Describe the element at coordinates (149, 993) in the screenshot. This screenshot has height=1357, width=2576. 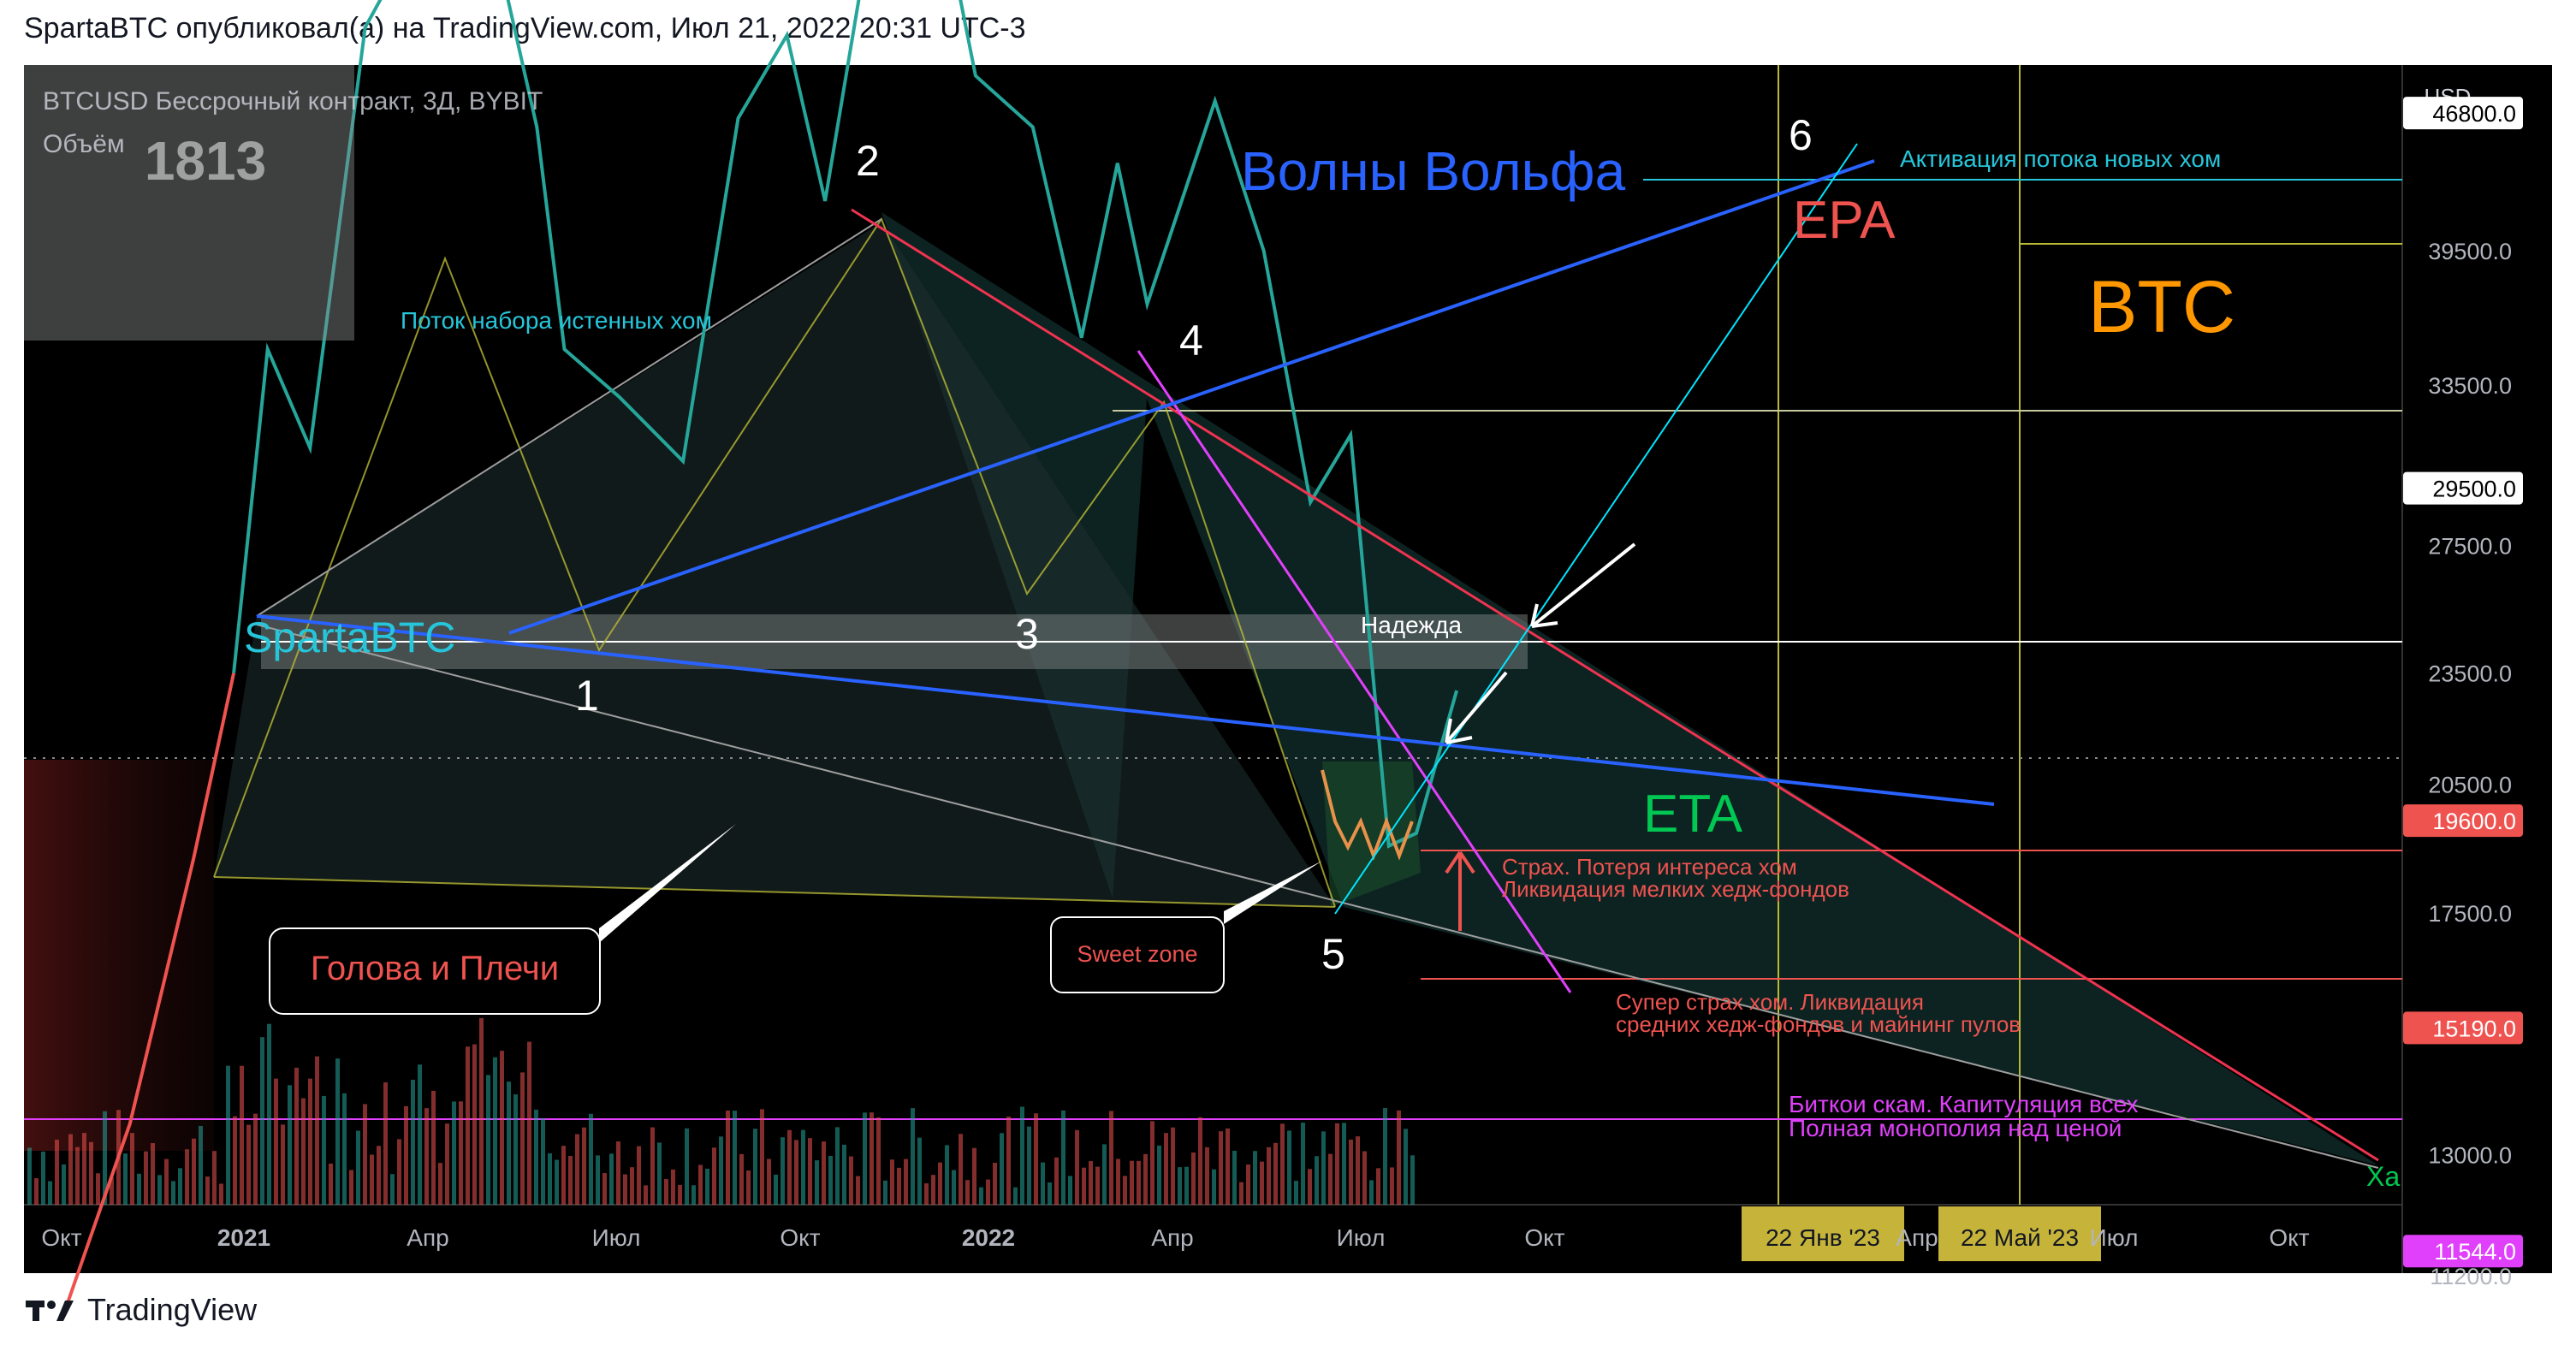
I see `price-line-early` at that location.